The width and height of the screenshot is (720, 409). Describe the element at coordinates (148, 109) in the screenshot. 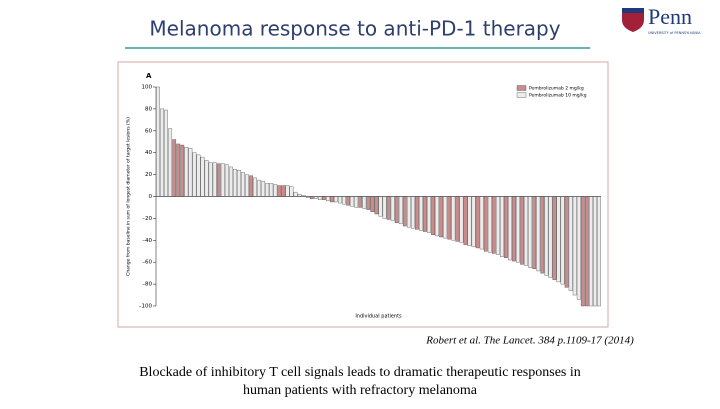

I see `y-tick-label: 80` at that location.